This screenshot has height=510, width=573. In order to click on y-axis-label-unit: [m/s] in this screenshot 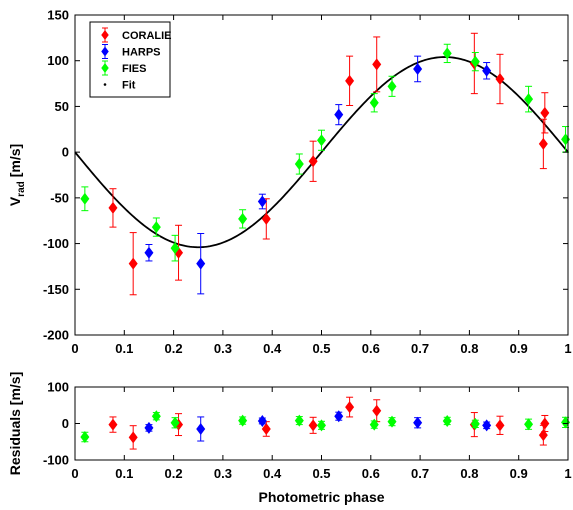, I will do `click(15, 160)`.